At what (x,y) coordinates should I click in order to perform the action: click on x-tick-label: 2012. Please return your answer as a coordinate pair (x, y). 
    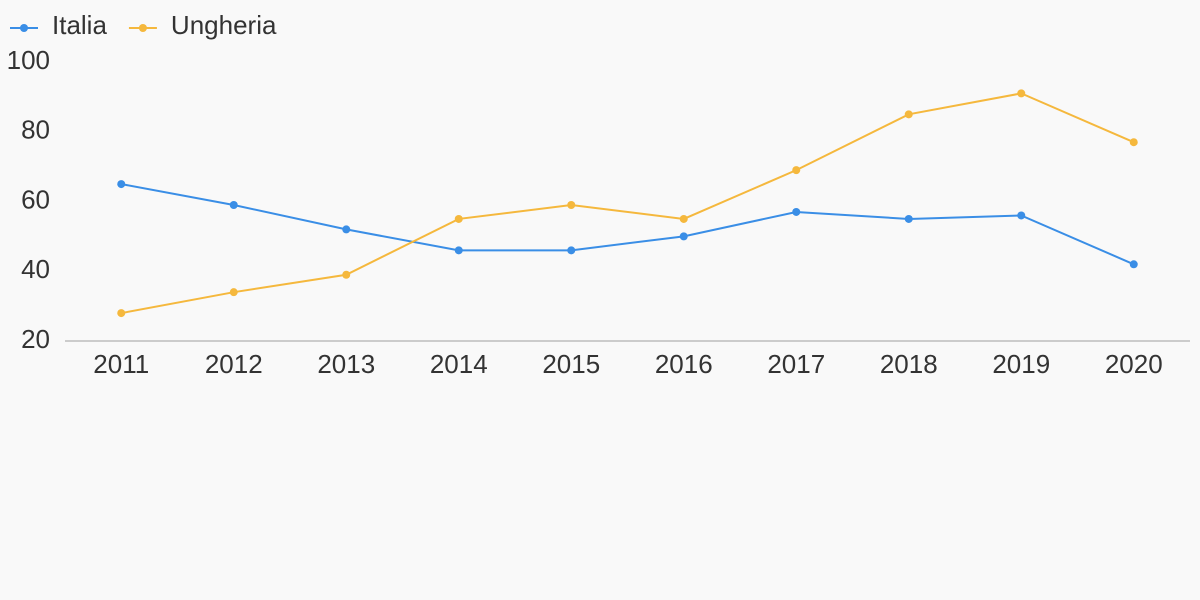
    Looking at the image, I should click on (234, 364).